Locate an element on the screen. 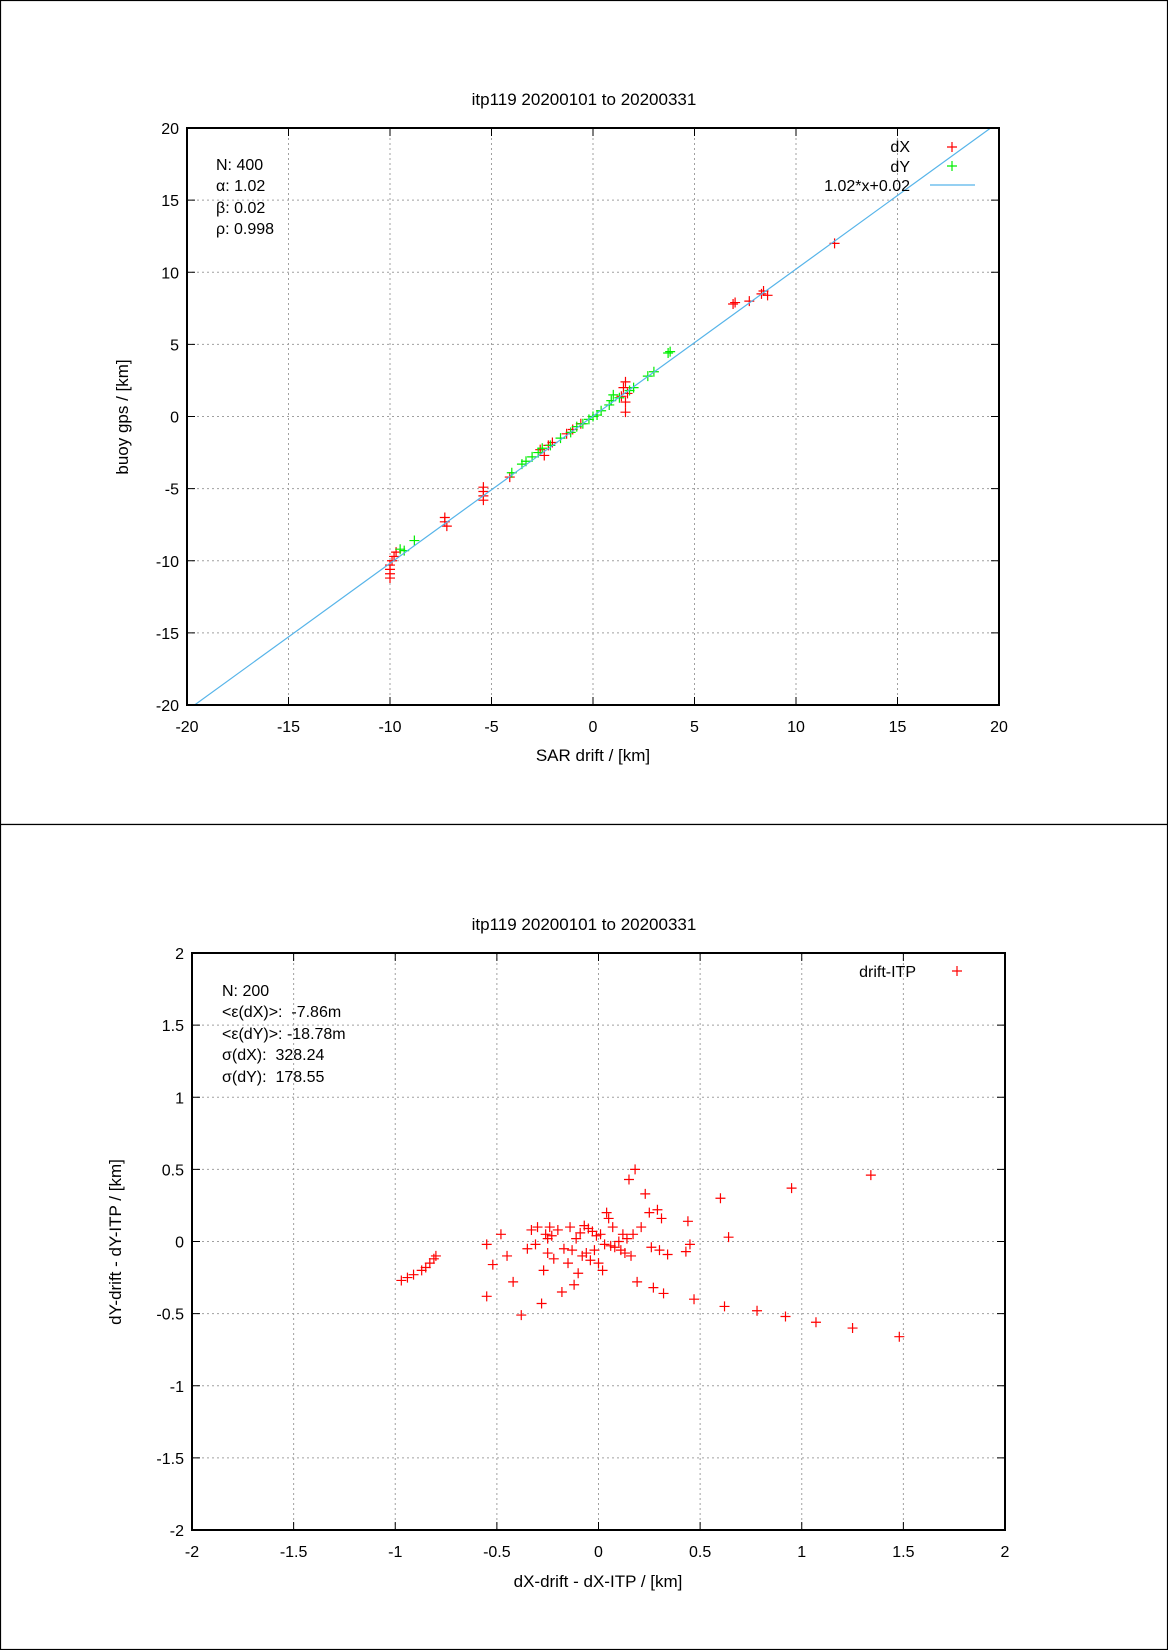 The height and width of the screenshot is (1650, 1168). stat-sigma-dx: σ(dX): 328.24 is located at coordinates (273, 1055).